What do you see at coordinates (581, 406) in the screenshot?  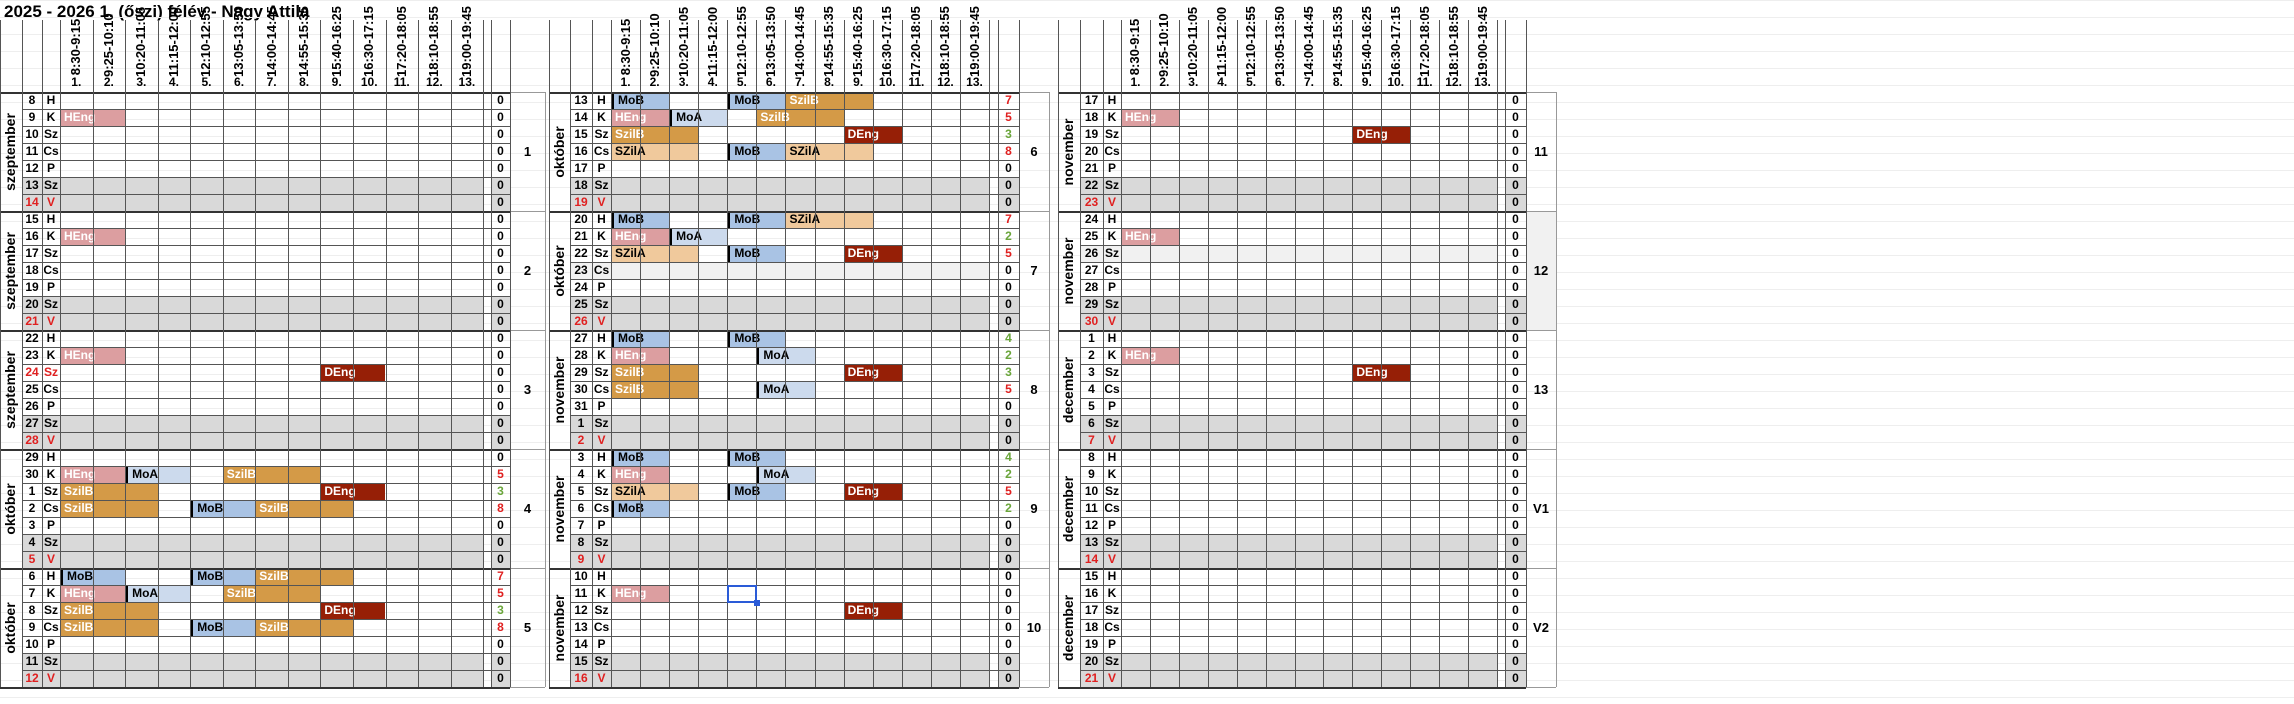 I see `day-number: 31` at bounding box center [581, 406].